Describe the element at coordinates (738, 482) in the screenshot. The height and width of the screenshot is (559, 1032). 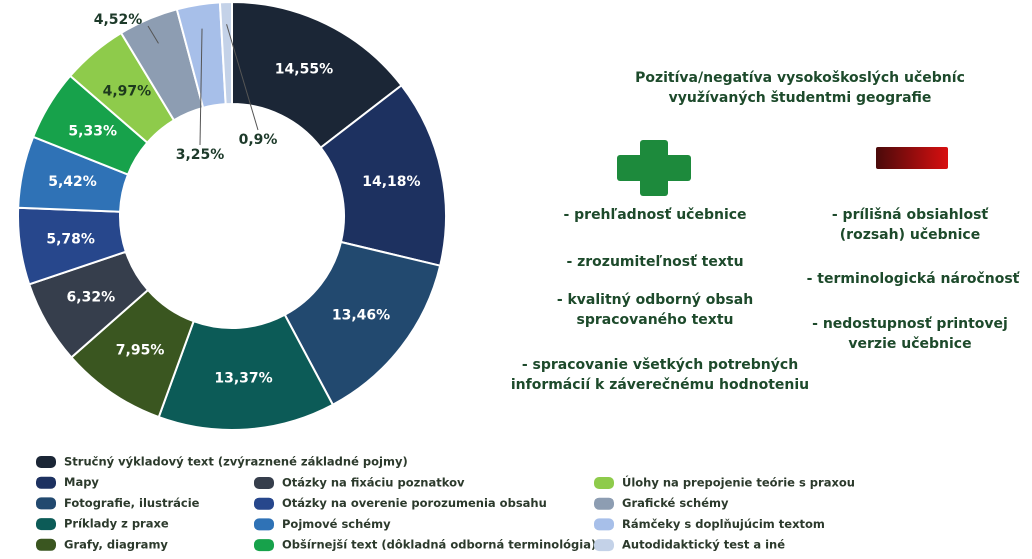
I see `legend-label: Úlohy na prepojenie teórie s praxou` at that location.